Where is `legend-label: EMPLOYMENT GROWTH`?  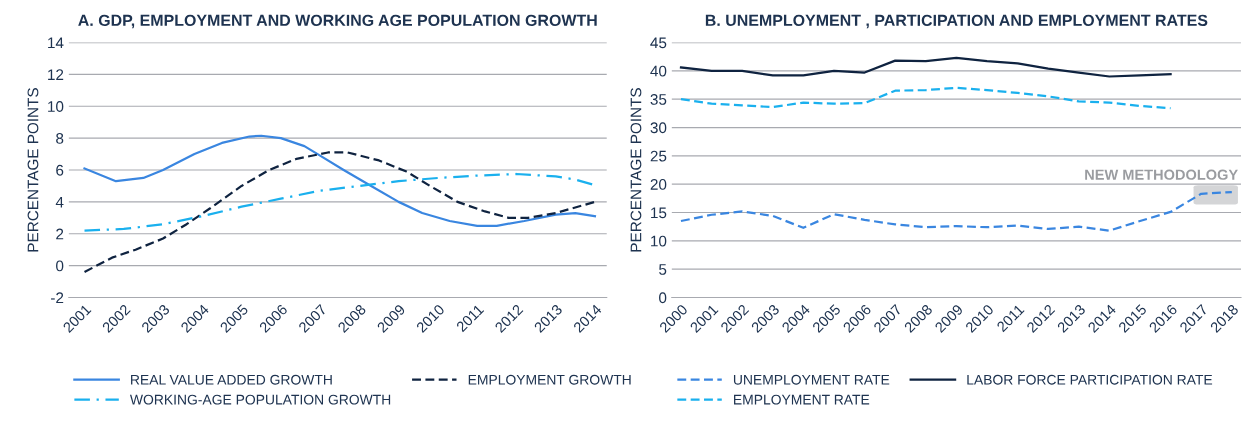 legend-label: EMPLOYMENT GROWTH is located at coordinates (549, 379).